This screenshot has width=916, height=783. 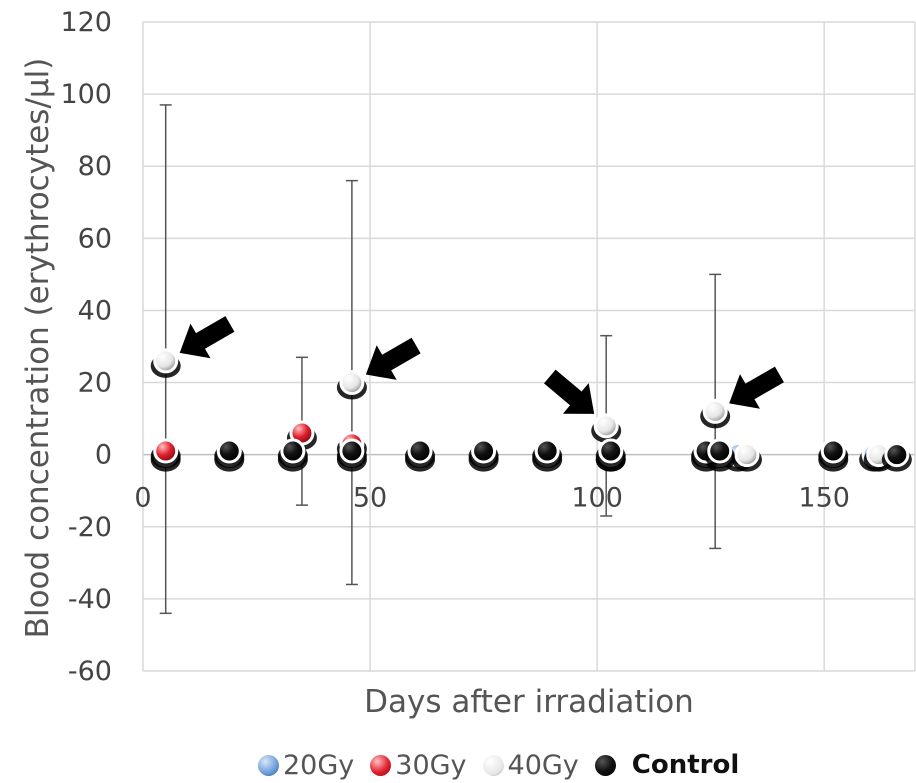 I want to click on y-tick-label: 120, so click(x=86, y=22).